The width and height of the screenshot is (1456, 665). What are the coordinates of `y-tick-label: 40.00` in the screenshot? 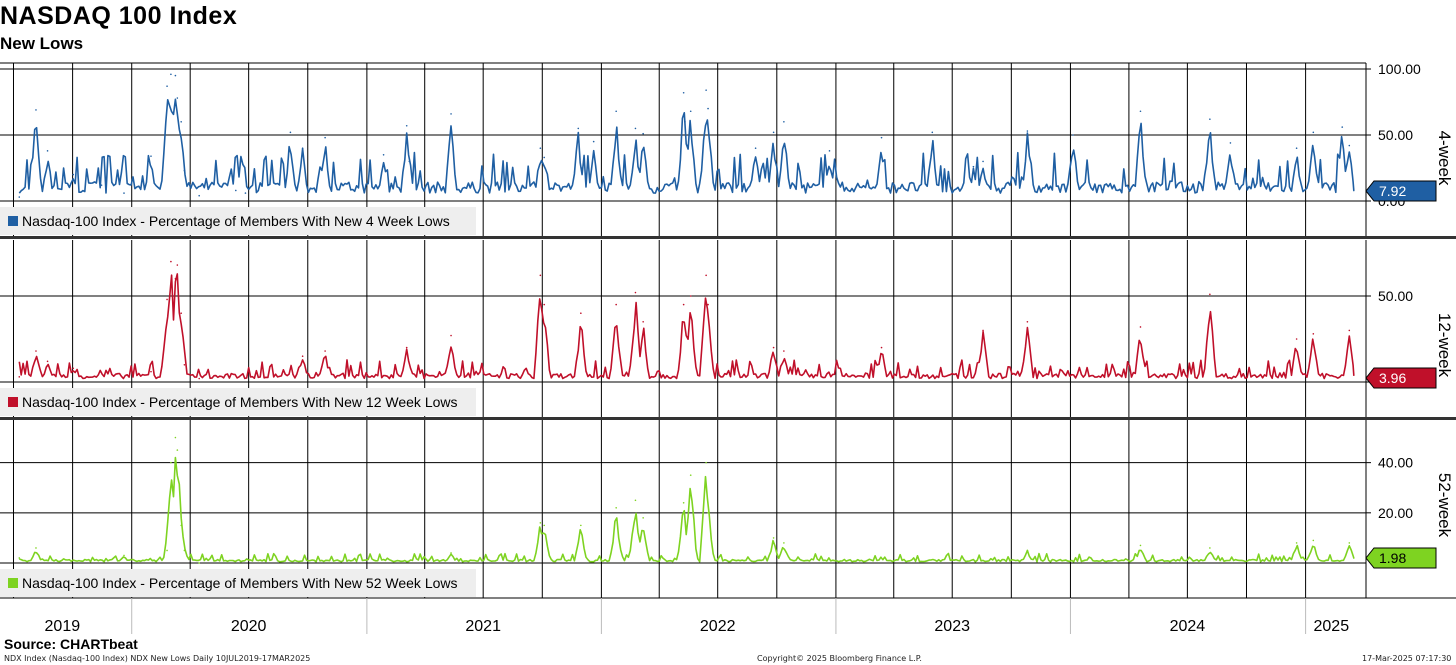 It's located at (1395, 463).